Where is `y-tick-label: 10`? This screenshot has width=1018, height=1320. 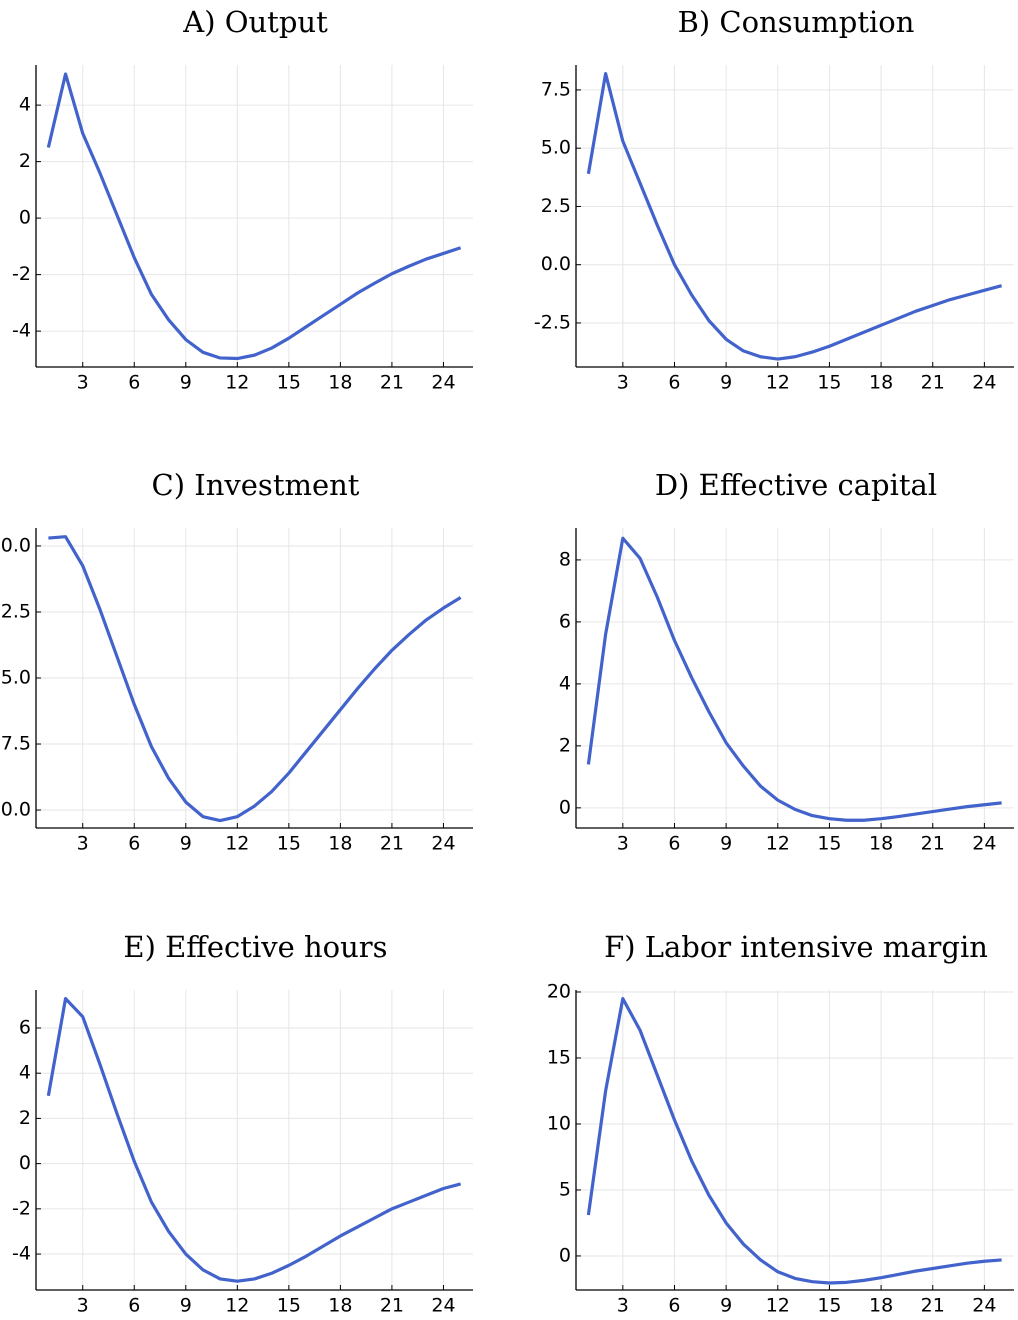 y-tick-label: 10 is located at coordinates (559, 1123).